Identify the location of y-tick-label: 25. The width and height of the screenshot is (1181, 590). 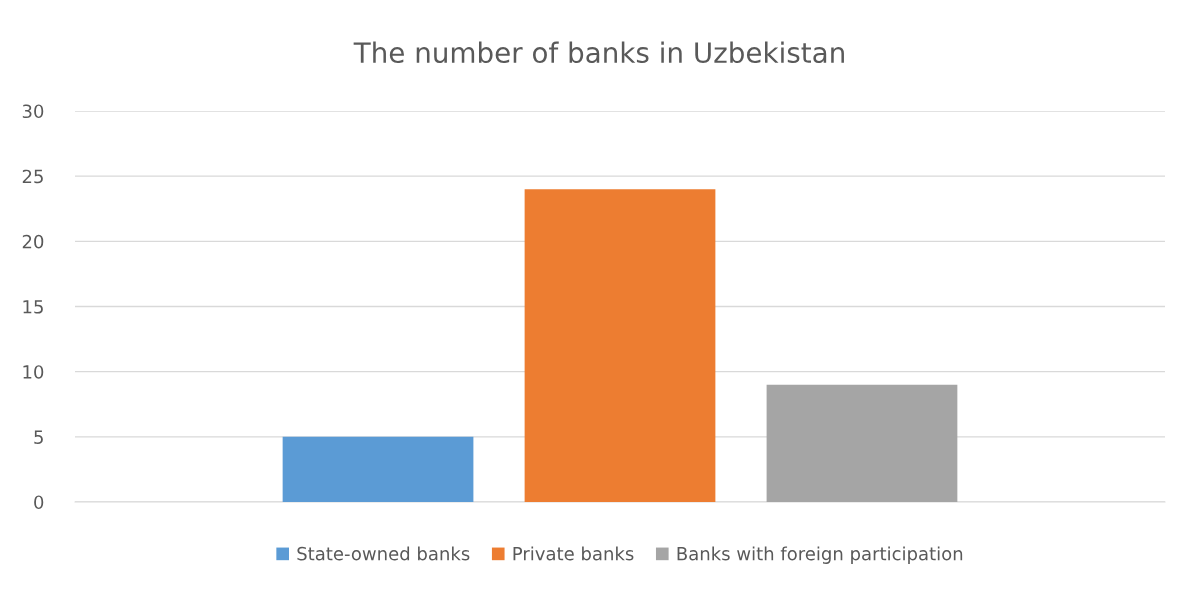
(32, 176).